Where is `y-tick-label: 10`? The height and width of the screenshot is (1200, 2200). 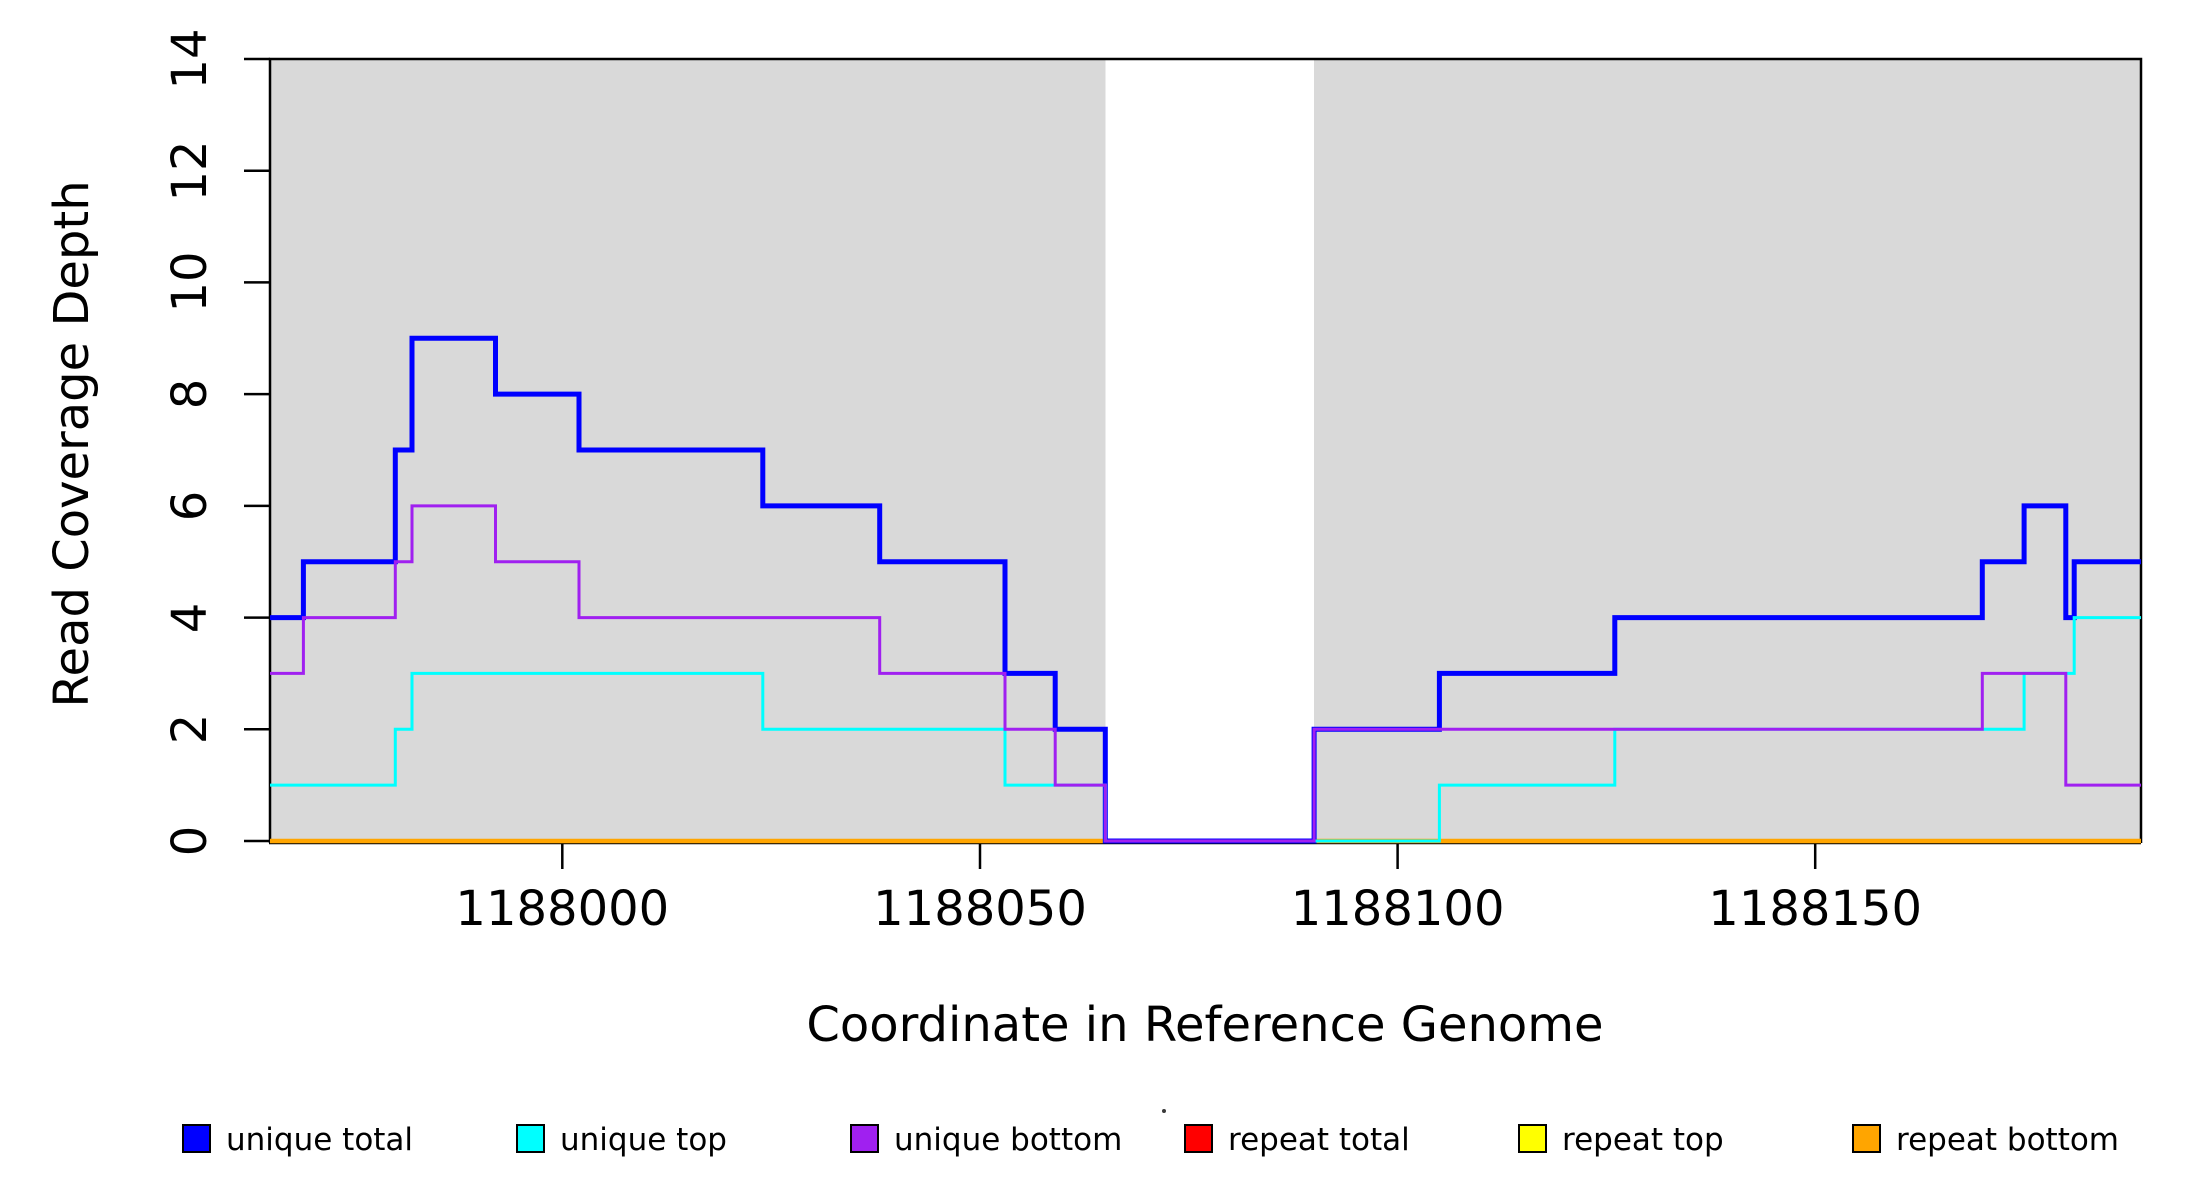 y-tick-label: 10 is located at coordinates (190, 282).